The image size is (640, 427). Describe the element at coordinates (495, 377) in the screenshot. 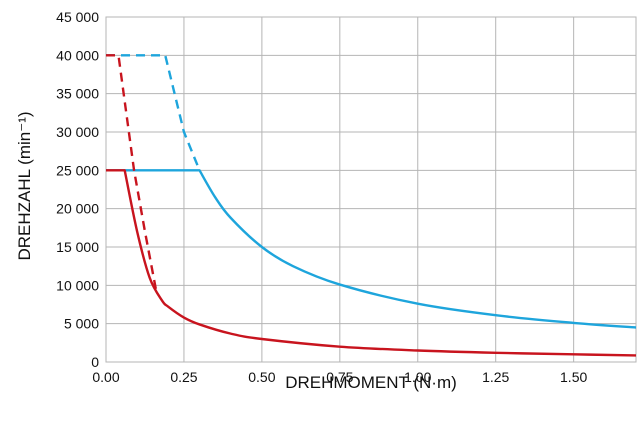

I see `x-tick-label-5: 1.25` at that location.